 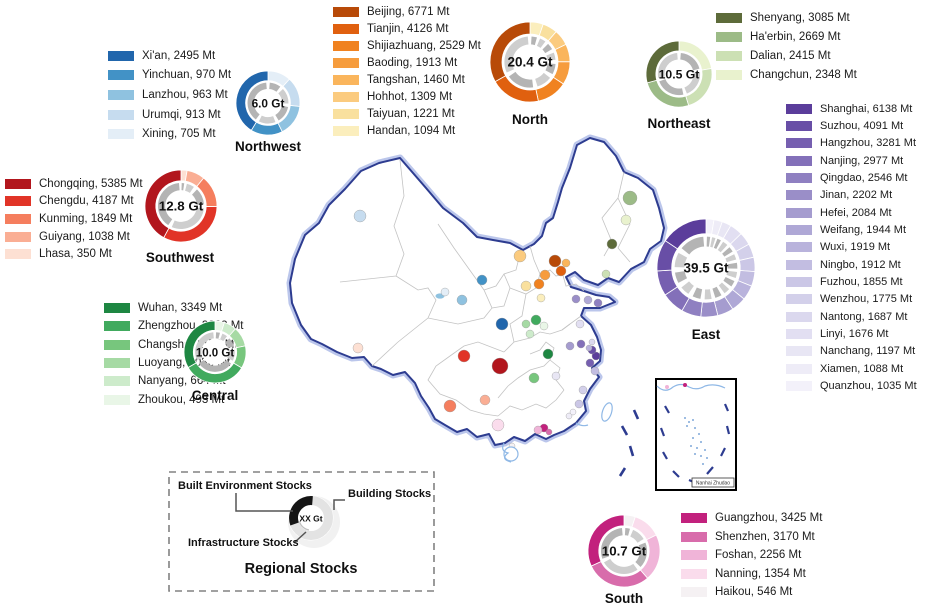 I want to click on legend-item-label: Beijing, 6771 Mt, so click(x=408, y=12).